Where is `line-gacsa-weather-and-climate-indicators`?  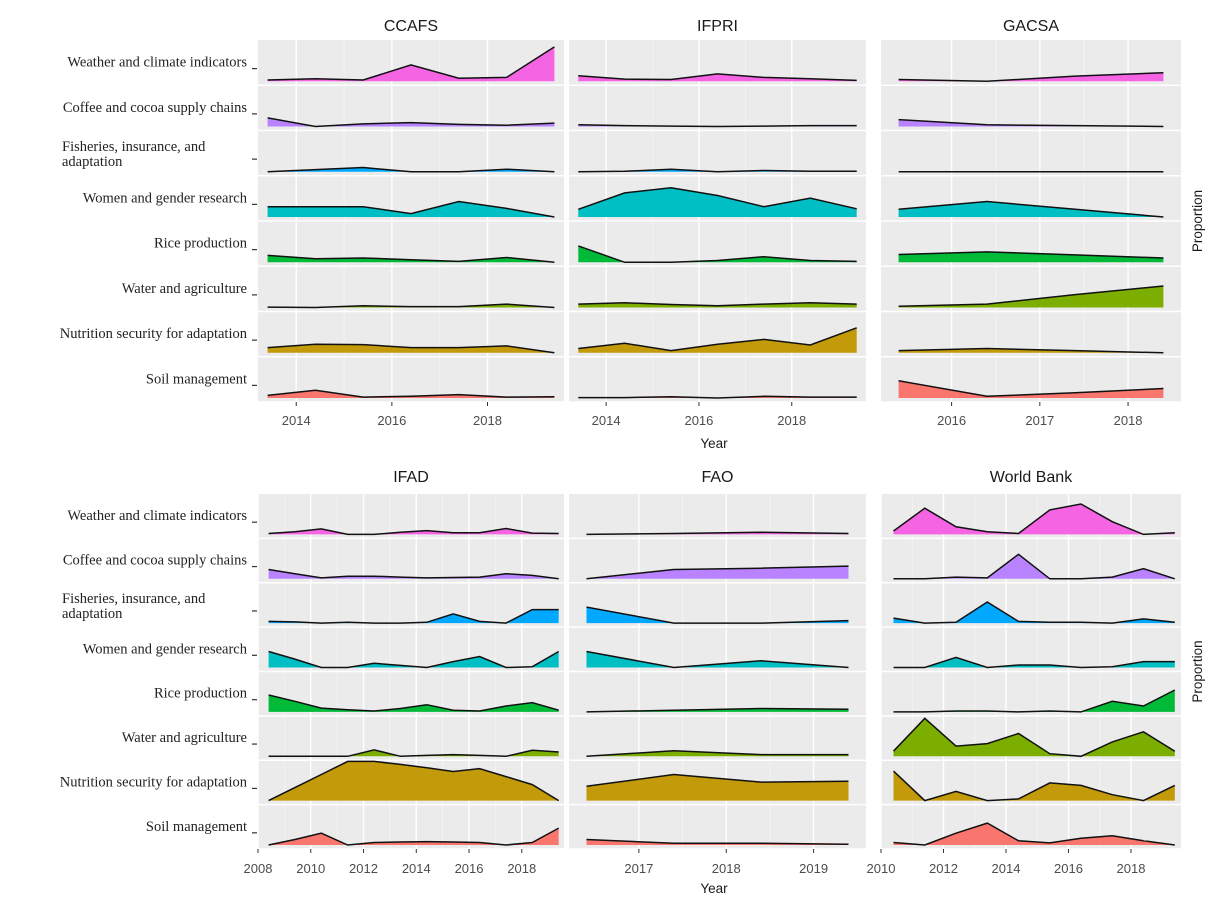
line-gacsa-weather-and-climate-indicators is located at coordinates (1031, 77).